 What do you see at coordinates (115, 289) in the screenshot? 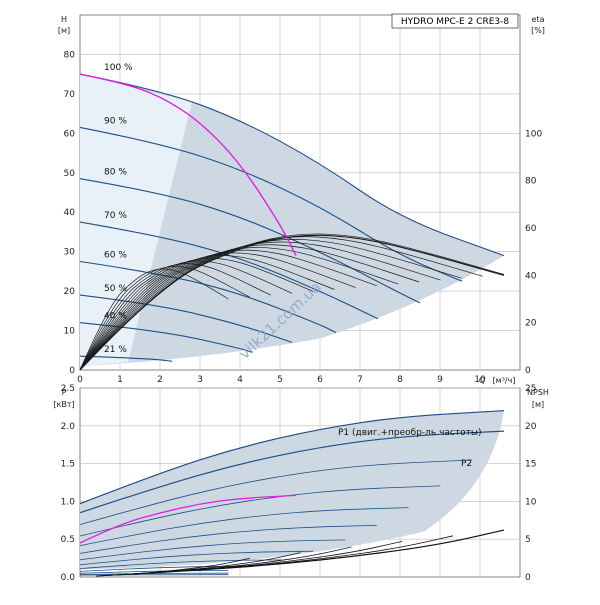
I see `speed-curve-label: 50 %` at bounding box center [115, 289].